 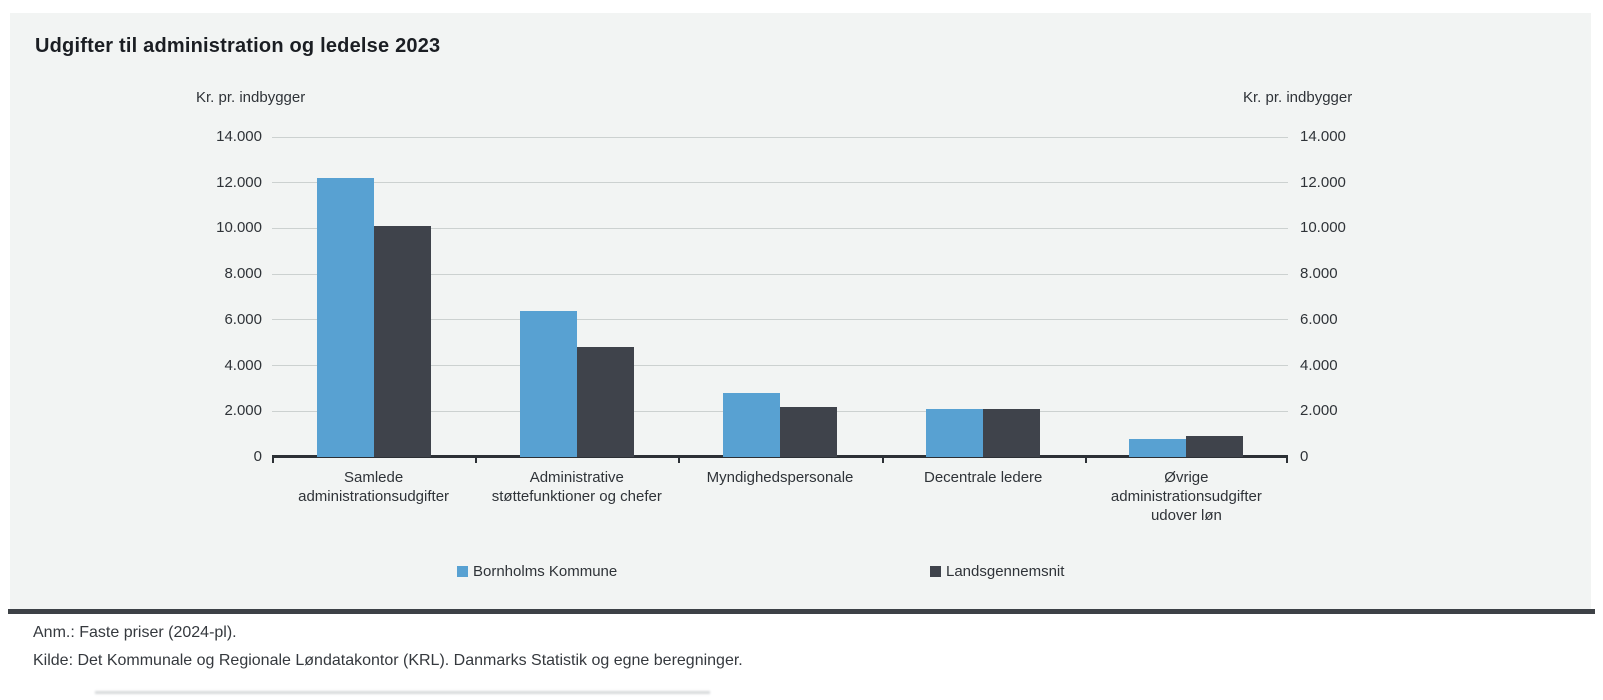 I want to click on y-tick-label-right: 14.000, so click(x=1323, y=136).